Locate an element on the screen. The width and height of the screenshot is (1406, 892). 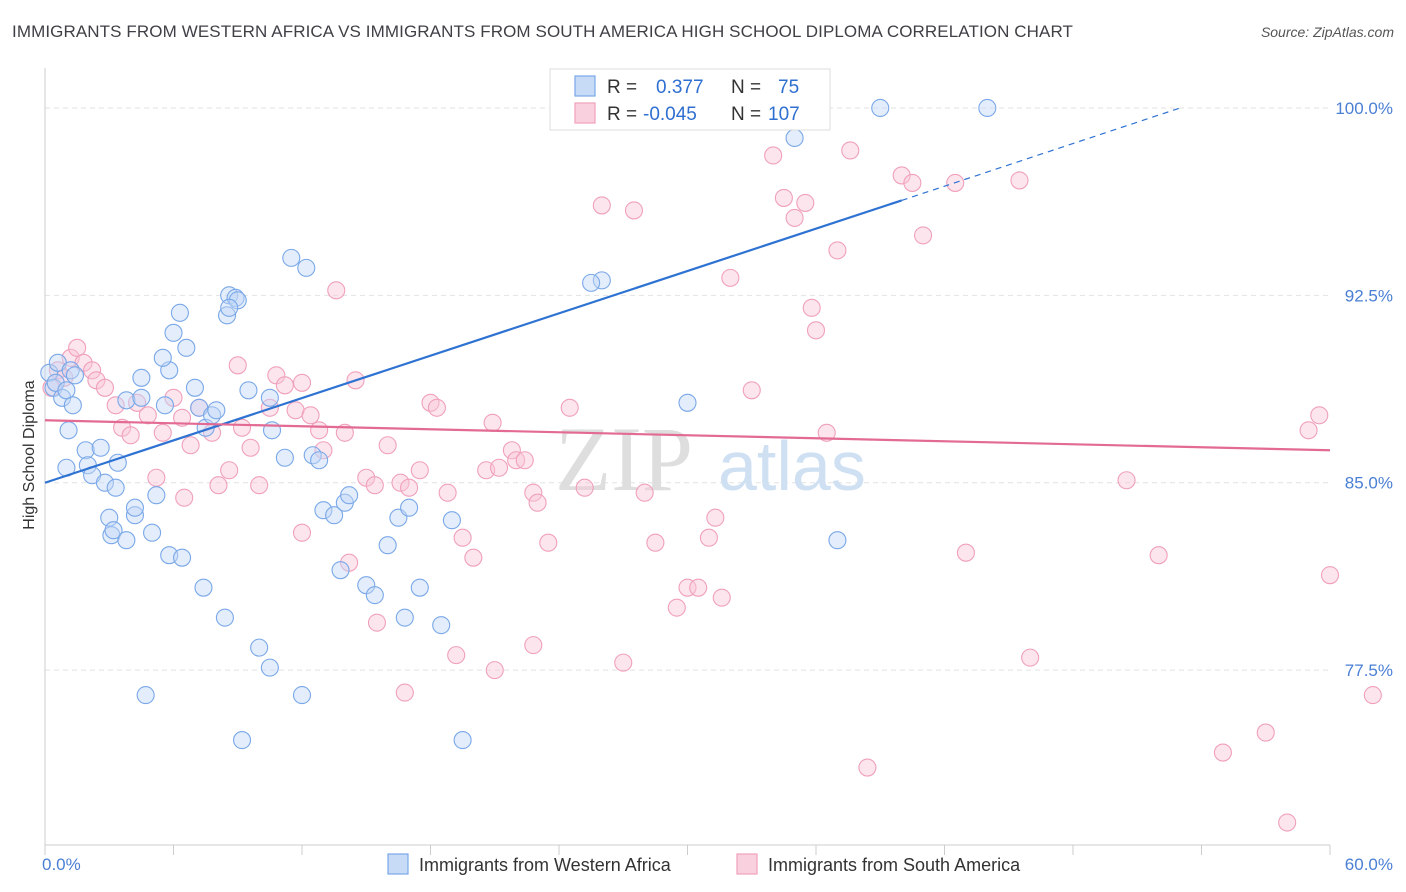
legend-r-label-2: R = is located at coordinates (622, 114).